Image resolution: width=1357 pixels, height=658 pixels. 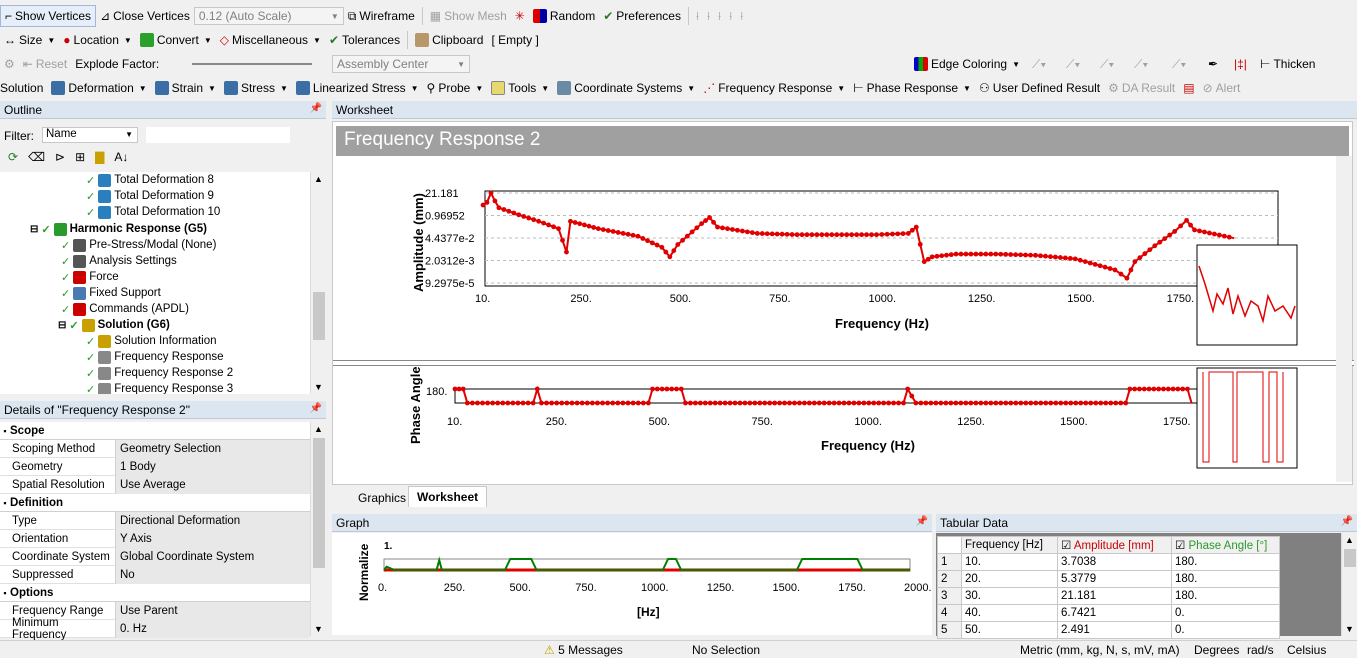 I want to click on details-row: Spatial Resolution Use Average, so click(x=155, y=484).